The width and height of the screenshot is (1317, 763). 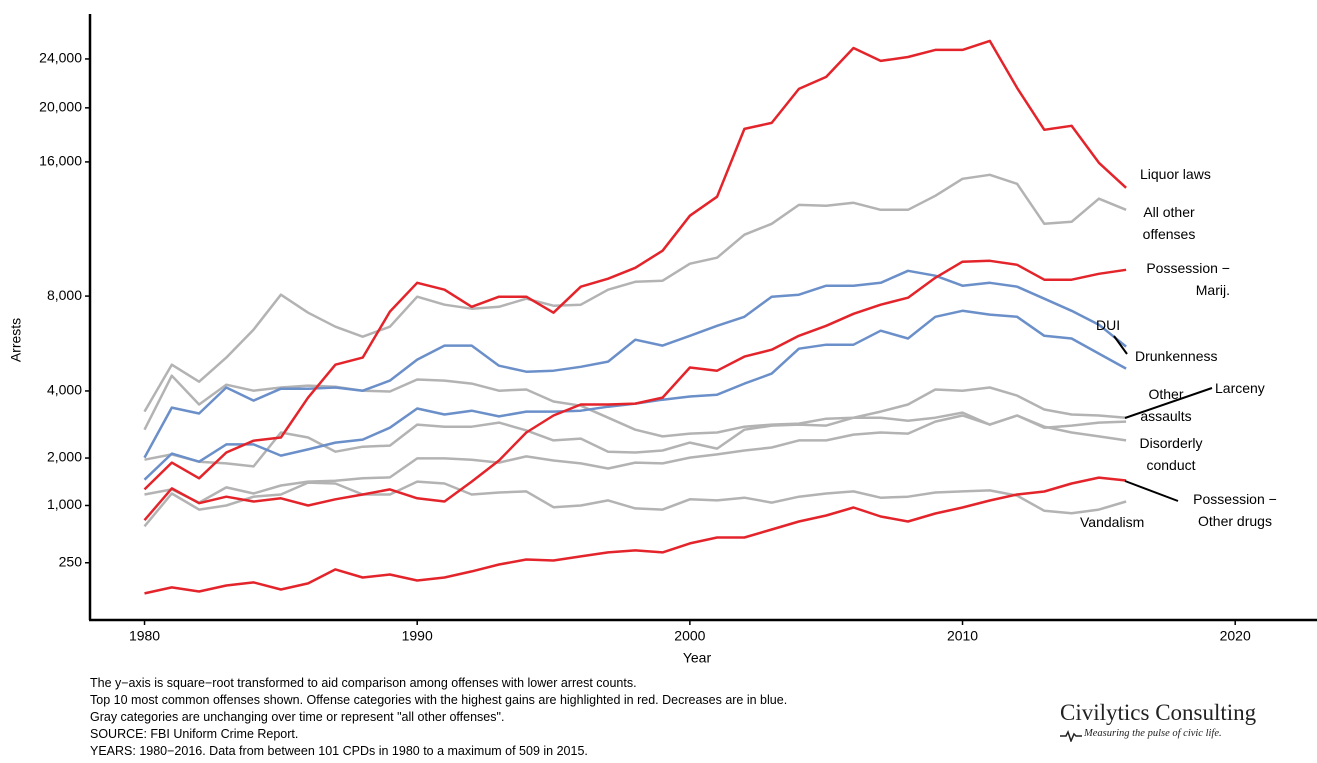 I want to click on series-label: Drunkenness, so click(x=1176, y=356).